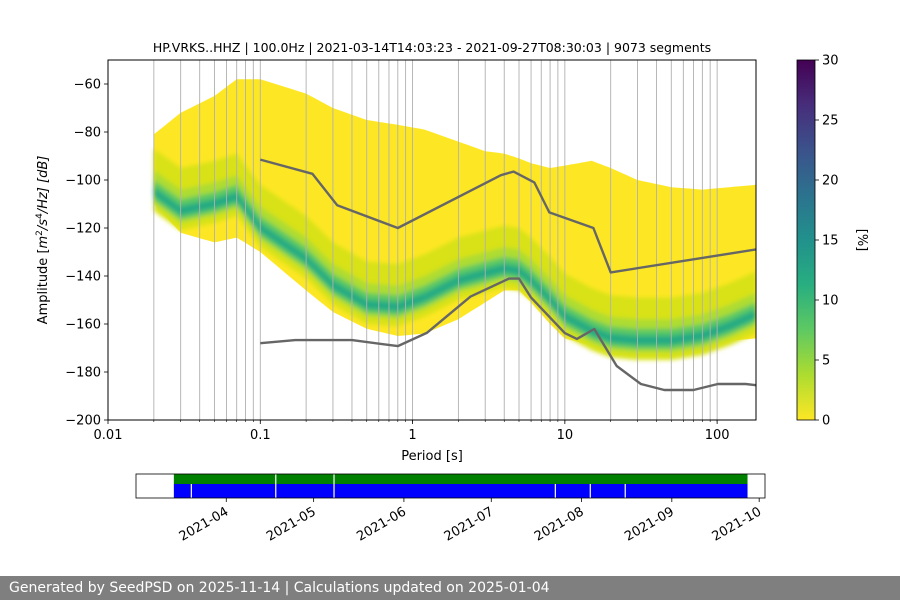 This screenshot has height=600, width=900. What do you see at coordinates (87, 133) in the screenshot?
I see `y-tick-label: −80` at bounding box center [87, 133].